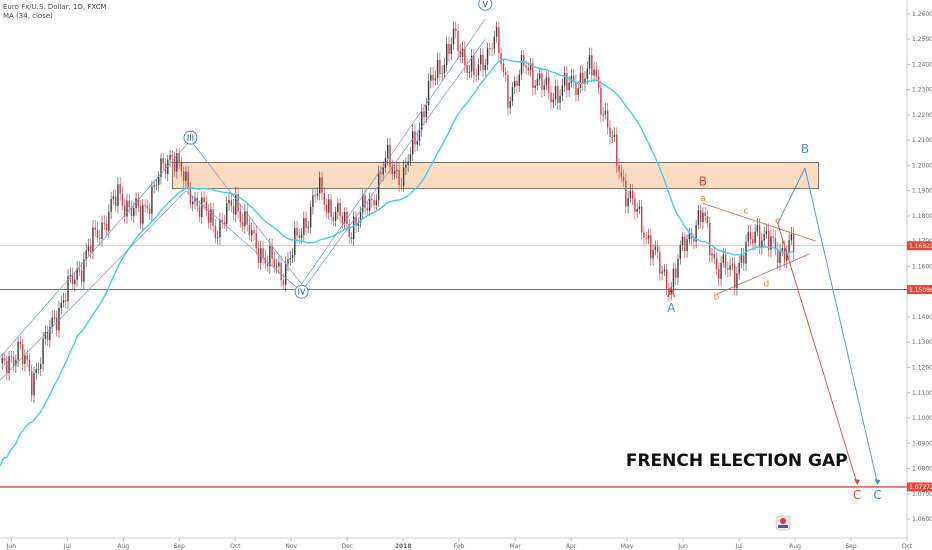  I want to click on french-election-gap-annotation: FRENCH ELECTION GAP, so click(737, 461).